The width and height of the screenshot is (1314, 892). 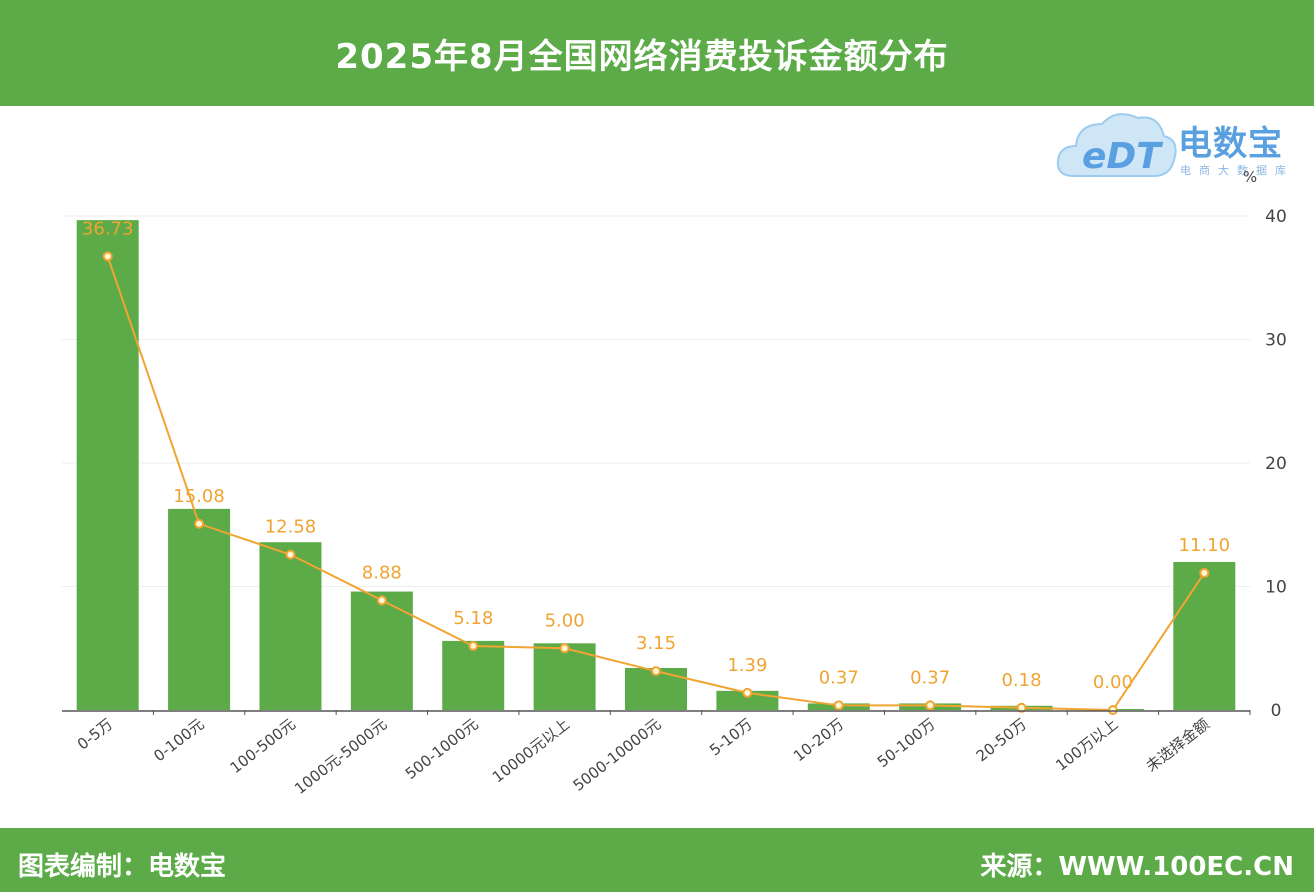 I want to click on brand-logo: eDT 电数宝 电商大数据库, so click(x=1180, y=144).